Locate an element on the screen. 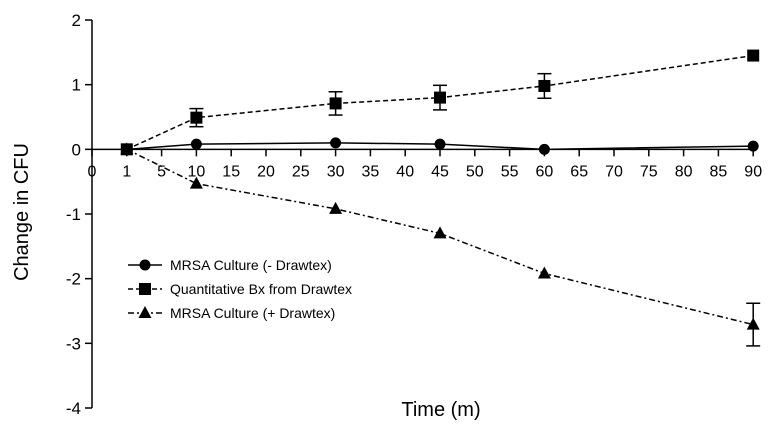  x-tick-label: 20 is located at coordinates (266, 171).